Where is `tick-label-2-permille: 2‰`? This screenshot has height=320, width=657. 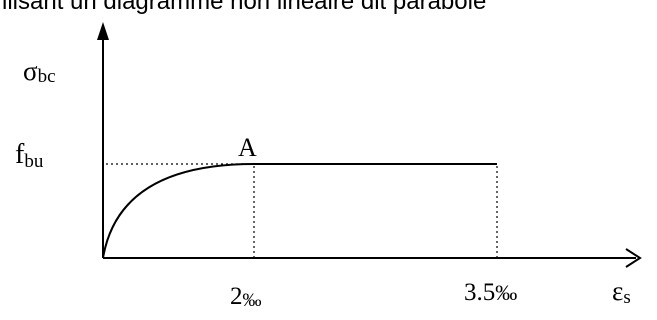 tick-label-2-permille: 2‰ is located at coordinates (246, 297).